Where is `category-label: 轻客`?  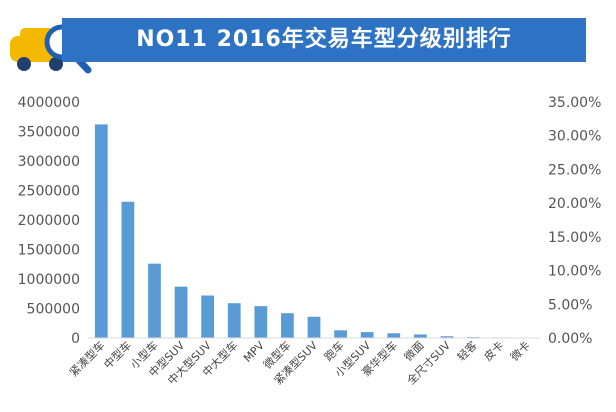 category-label: 轻客 is located at coordinates (466, 350).